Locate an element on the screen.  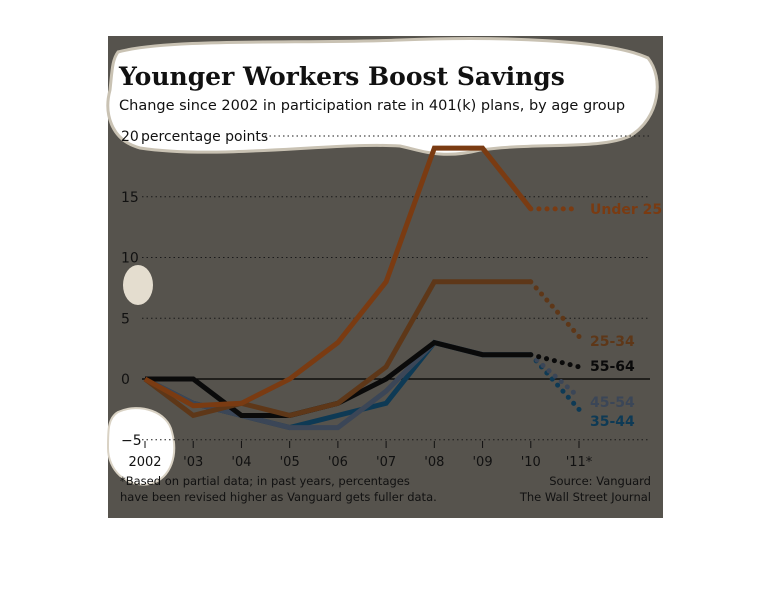
series-label-45-54: 45-54 is located at coordinates (612, 403).